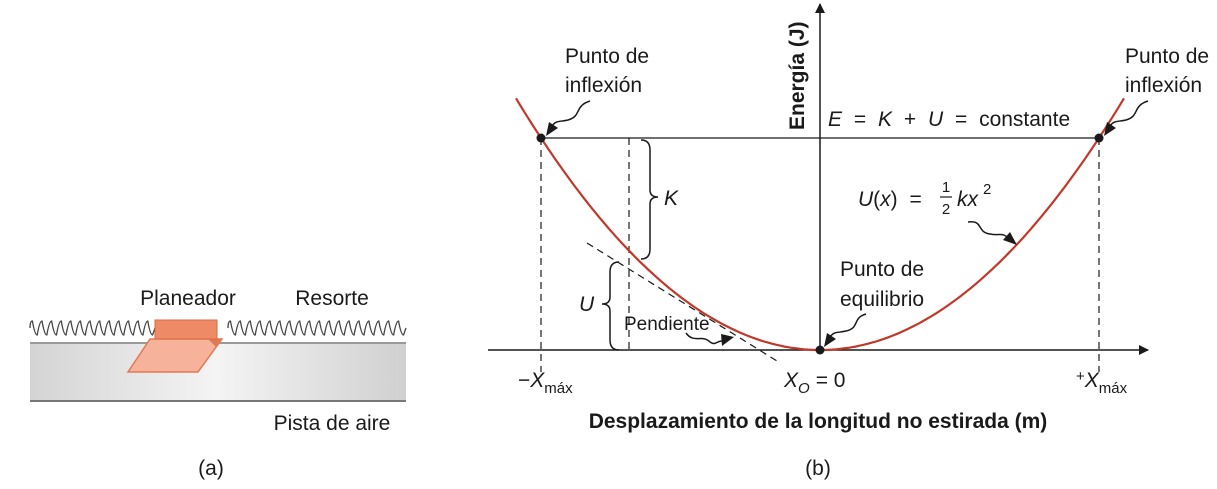 This screenshot has height=489, width=1217. What do you see at coordinates (92, 328) in the screenshot?
I see `spring-left` at bounding box center [92, 328].